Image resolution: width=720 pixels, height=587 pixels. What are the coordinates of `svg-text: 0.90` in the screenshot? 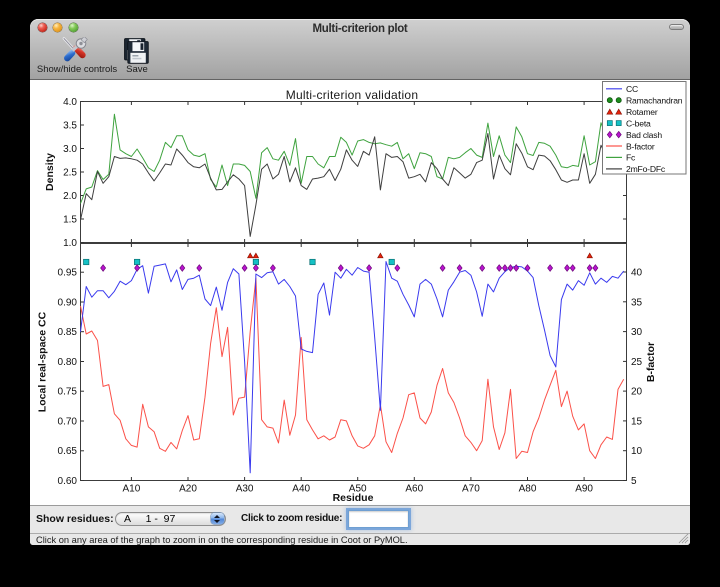 It's located at (68, 303).